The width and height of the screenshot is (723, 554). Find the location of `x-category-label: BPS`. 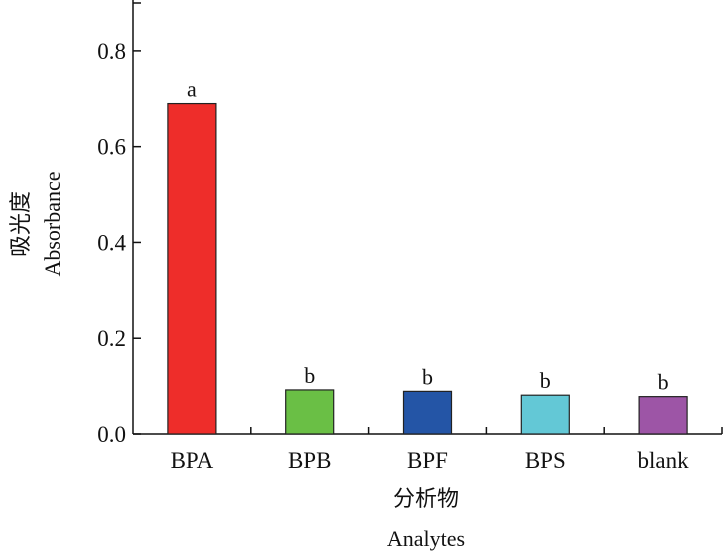

x-category-label: BPS is located at coordinates (545, 460).